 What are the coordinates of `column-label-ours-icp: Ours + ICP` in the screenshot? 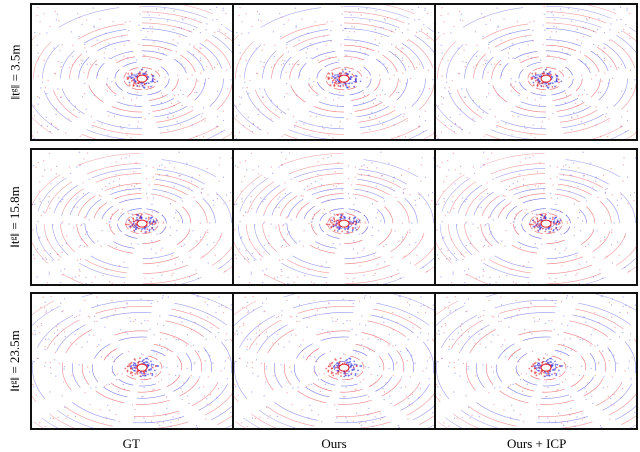 It's located at (537, 443).